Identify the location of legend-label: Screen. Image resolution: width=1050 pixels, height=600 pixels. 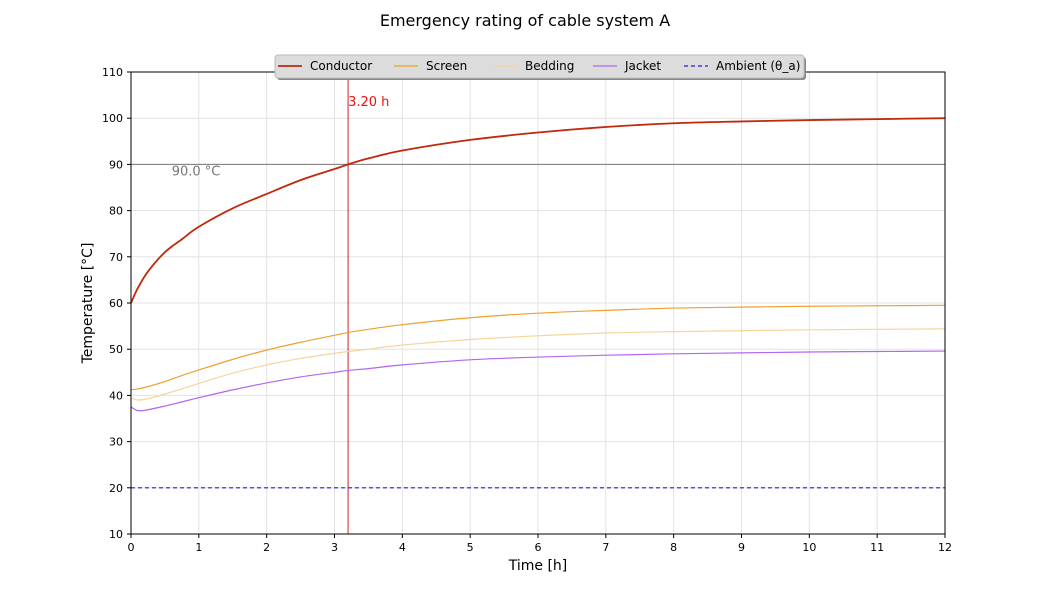
(446, 66).